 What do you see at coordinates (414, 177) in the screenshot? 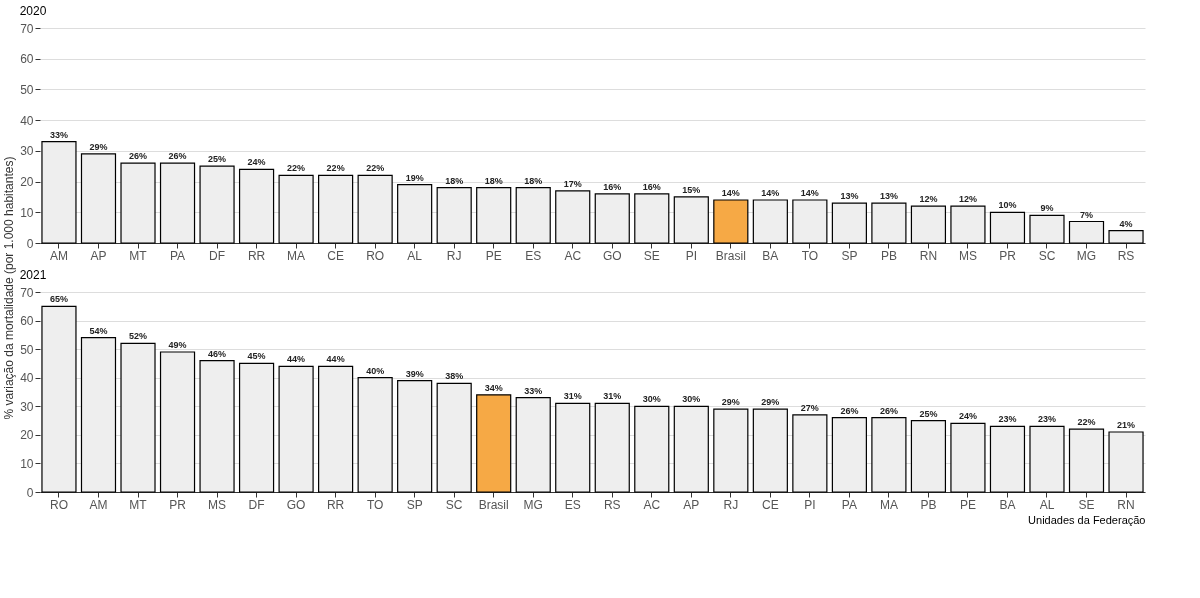
I see `data-label: 19%` at bounding box center [414, 177].